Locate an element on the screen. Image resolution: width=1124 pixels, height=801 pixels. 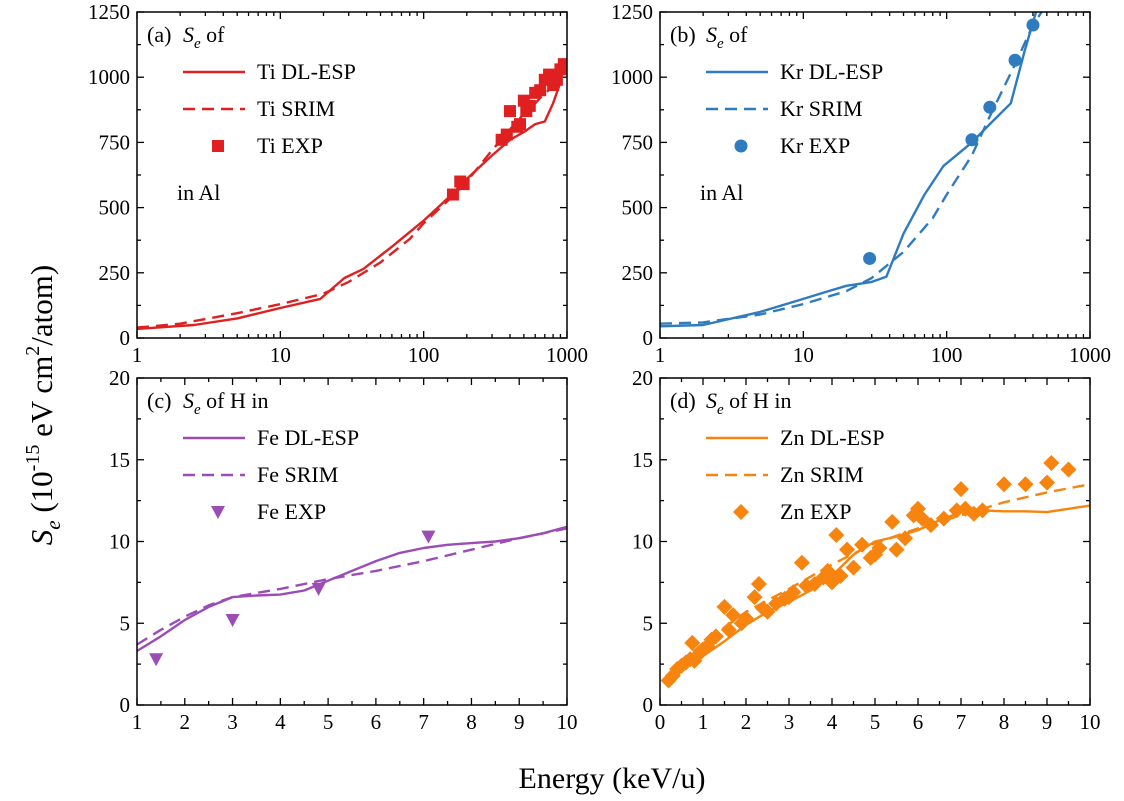
y-axis-label: Se (10-15 eV cm2/atom) is located at coordinates (43, 405).